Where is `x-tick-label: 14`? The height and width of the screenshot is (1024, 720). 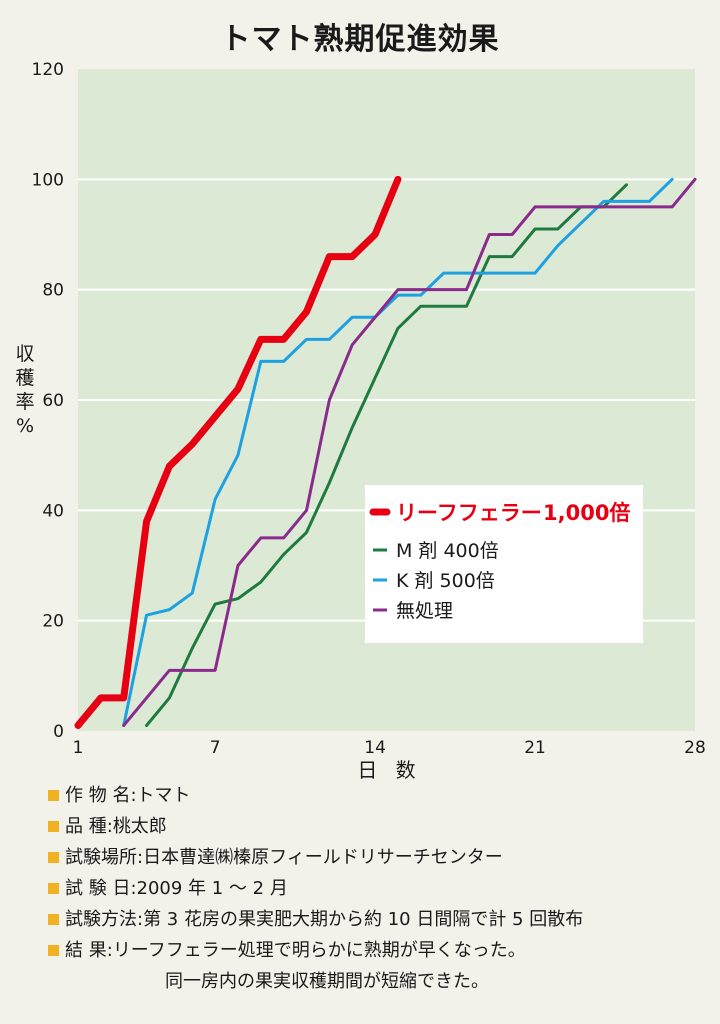
x-tick-label: 14 is located at coordinates (375, 748).